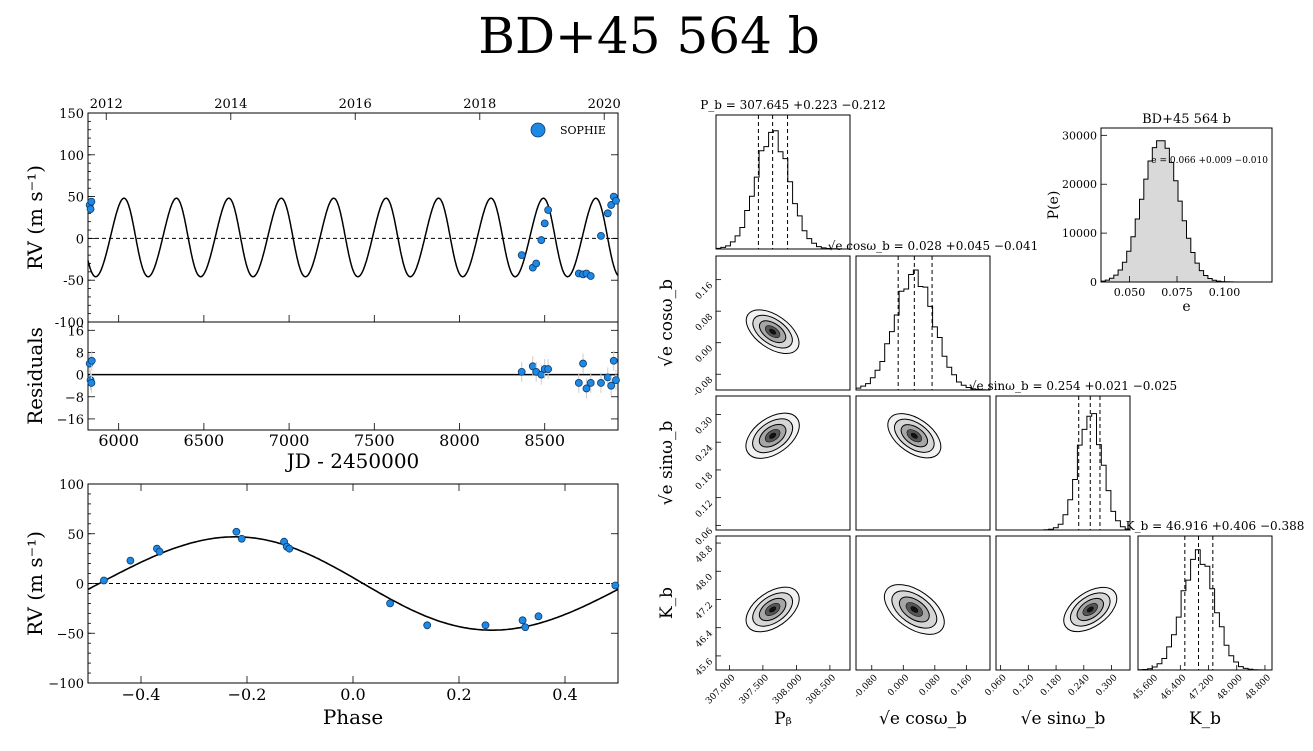  I want to click on ecc-ytick-label: 20000, so click(1079, 184).